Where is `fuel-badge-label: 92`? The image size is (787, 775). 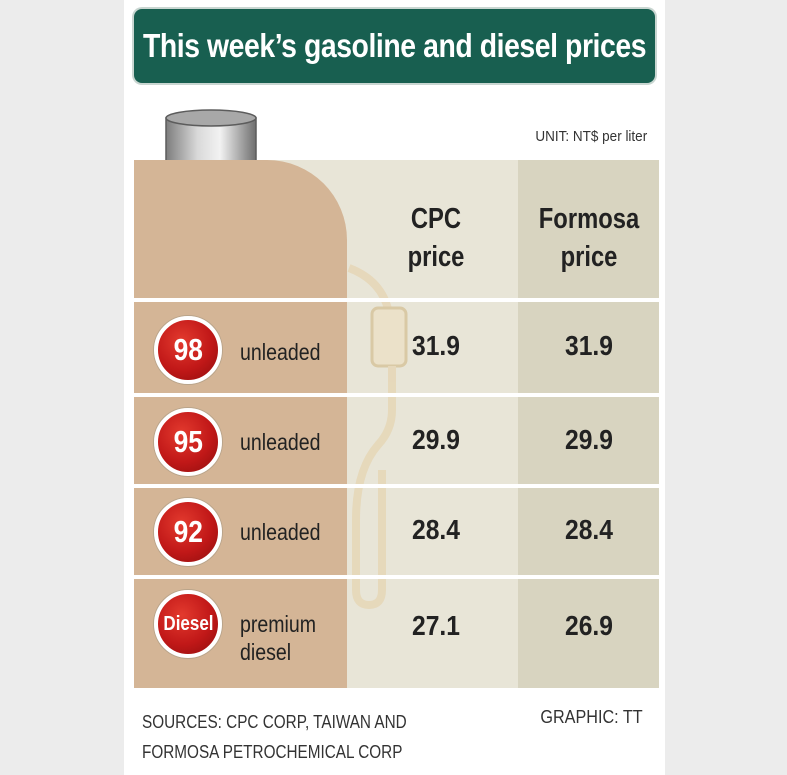
fuel-badge-label: 92 is located at coordinates (188, 531).